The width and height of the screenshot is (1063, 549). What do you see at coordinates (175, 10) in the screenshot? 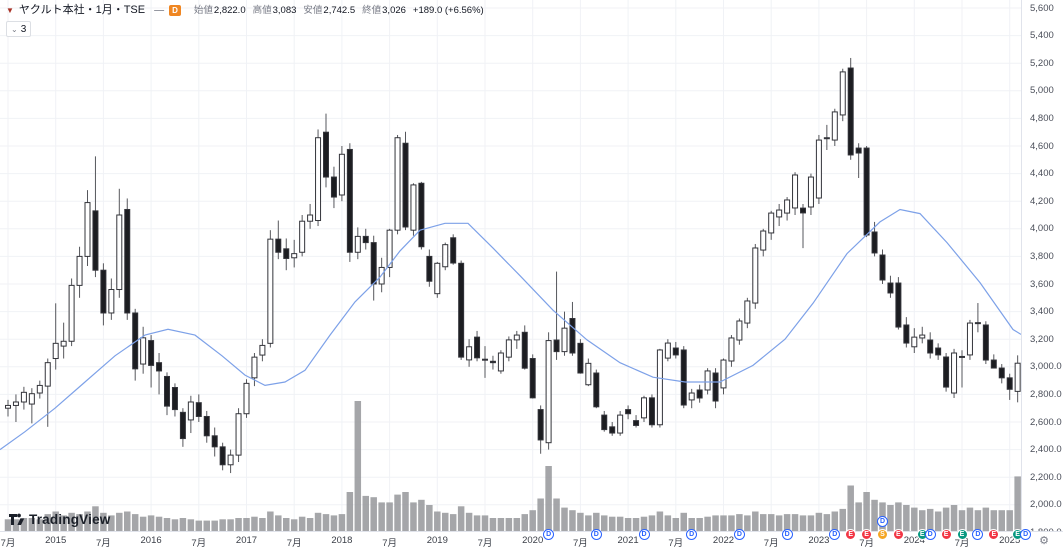
I see `delayed-data-badge: D` at bounding box center [175, 10].